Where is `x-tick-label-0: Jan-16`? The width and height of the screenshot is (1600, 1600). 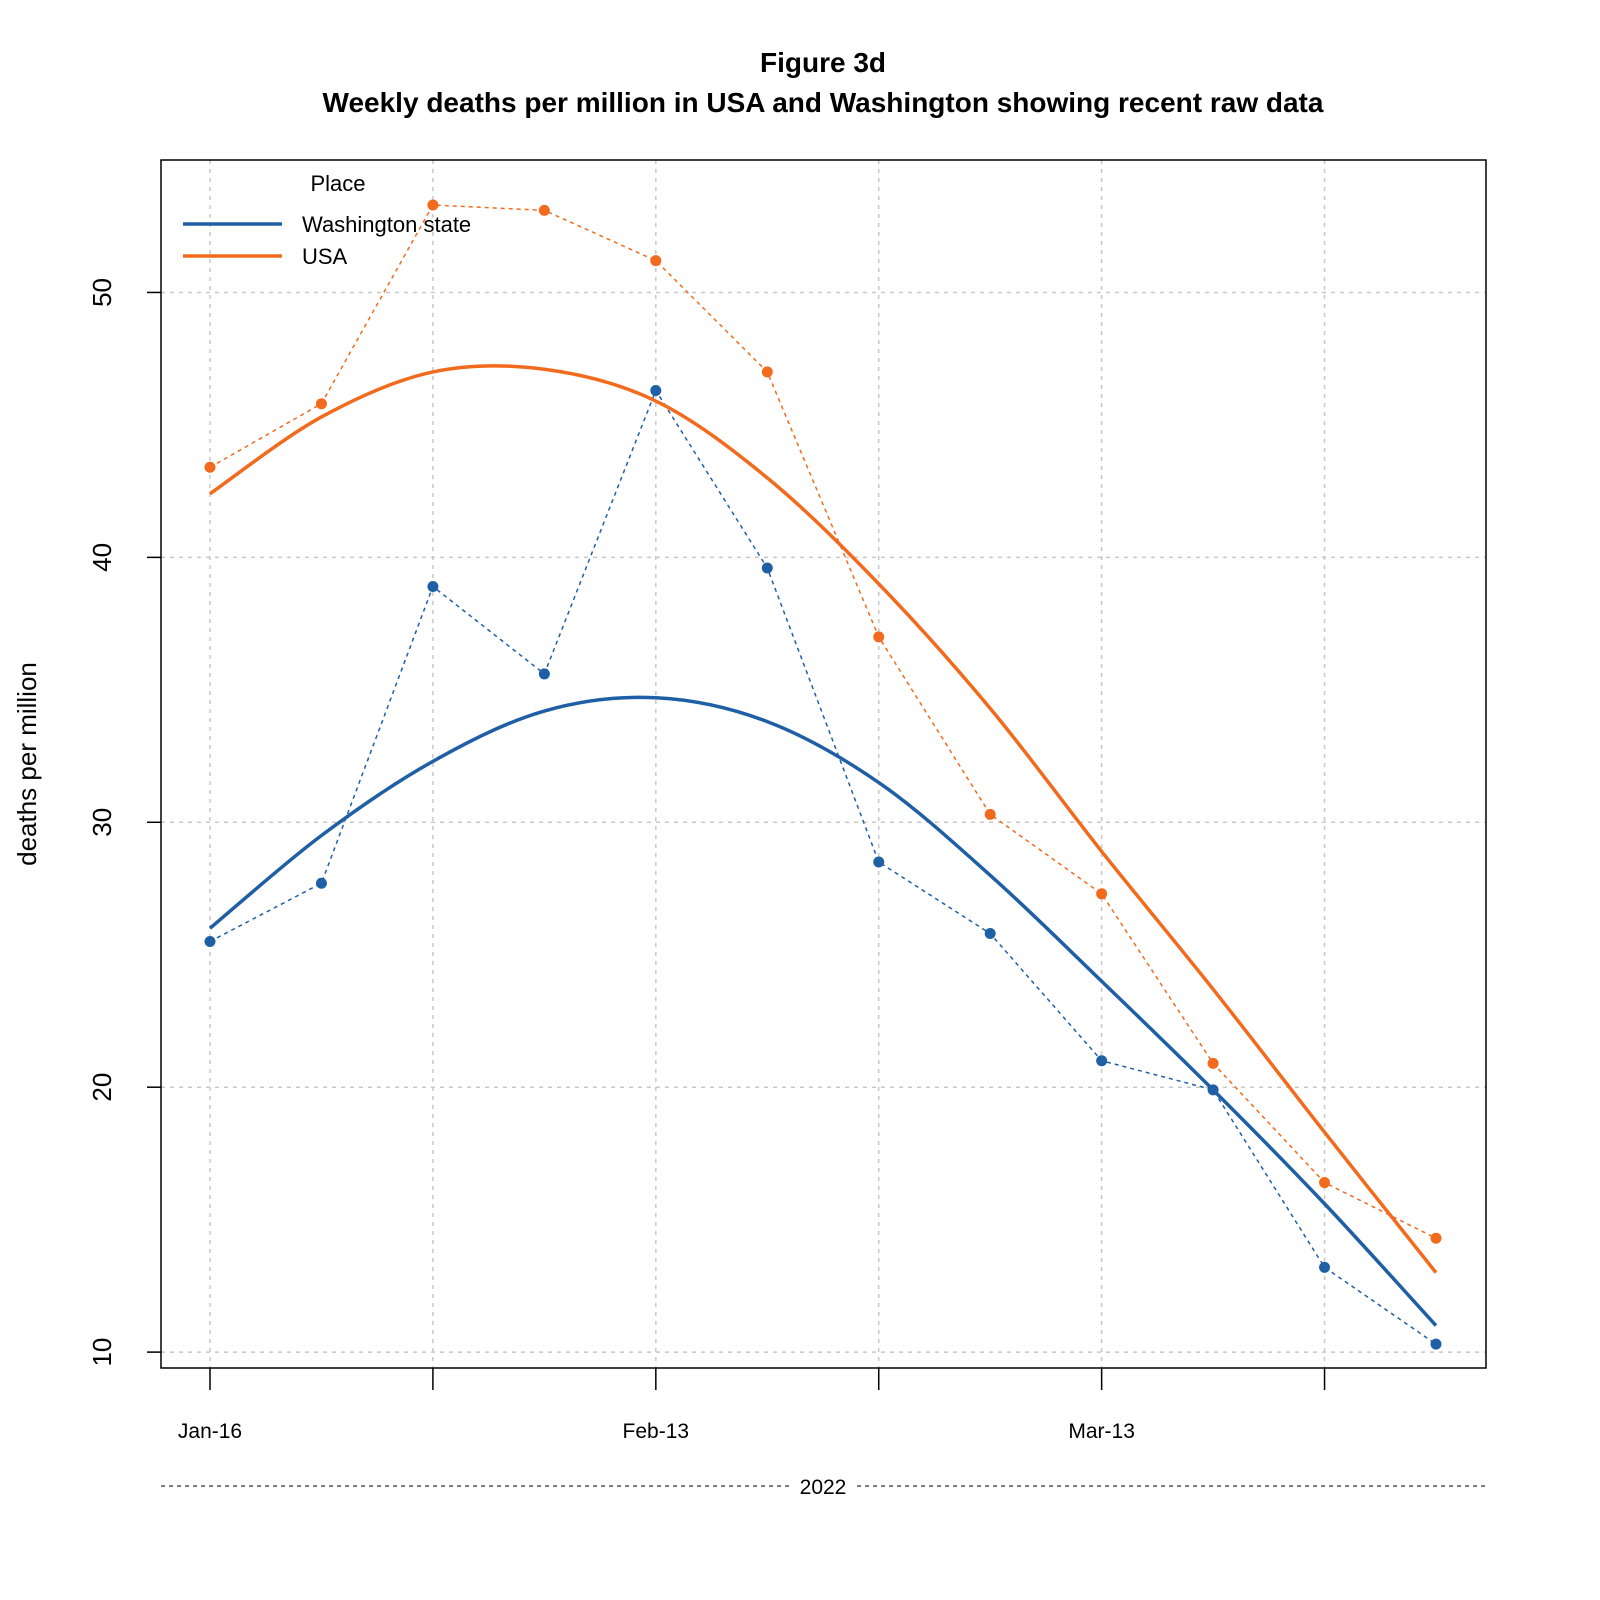
x-tick-label-0: Jan-16 is located at coordinates (210, 1431).